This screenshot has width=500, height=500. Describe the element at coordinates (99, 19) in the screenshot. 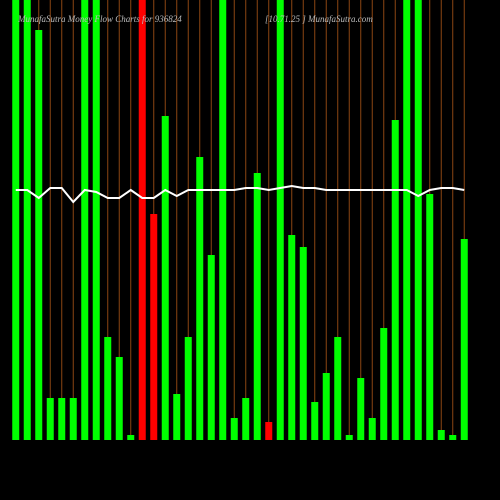

I see `chart-title: MunafaSutra Money Flow Charts for 936824` at that location.